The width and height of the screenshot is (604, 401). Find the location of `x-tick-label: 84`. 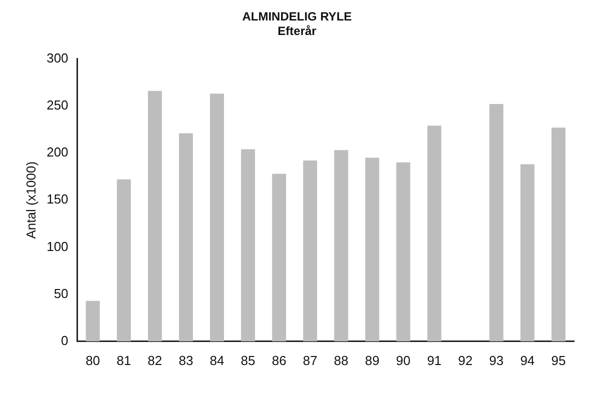

x-tick-label: 84 is located at coordinates (217, 360).